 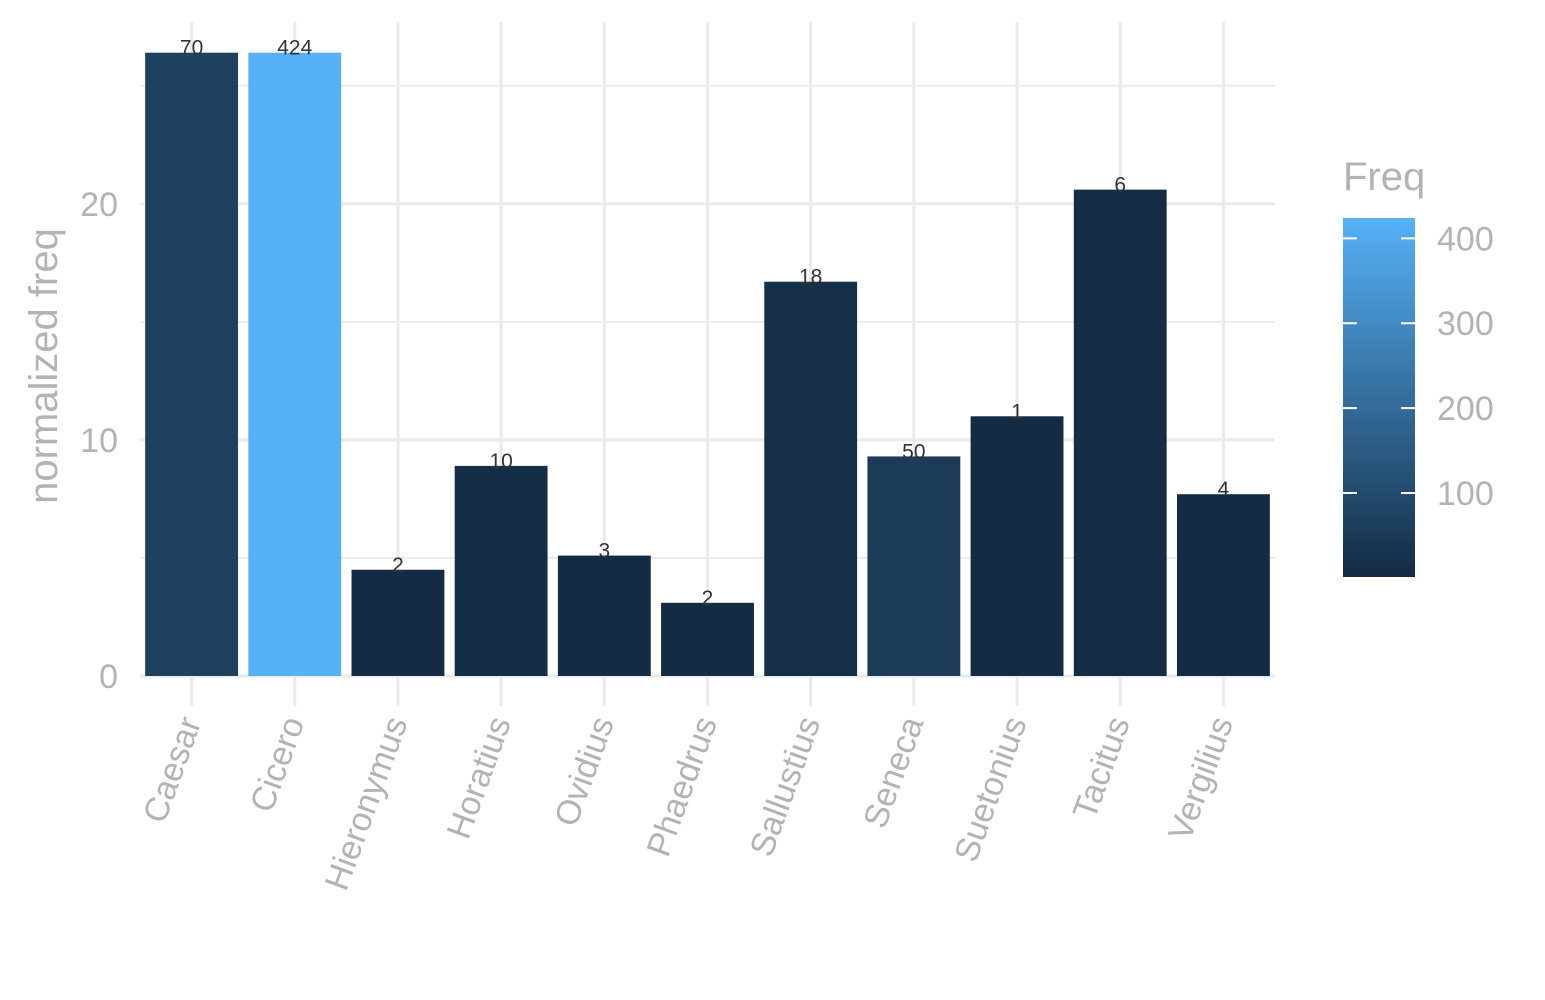 I want to click on bar-suetonius, so click(x=1017, y=546).